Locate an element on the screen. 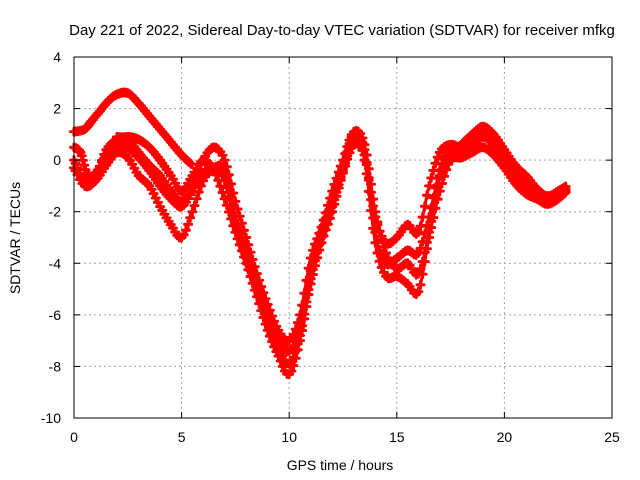 The width and height of the screenshot is (640, 480). data-series-track-upper is located at coordinates (132, 128).